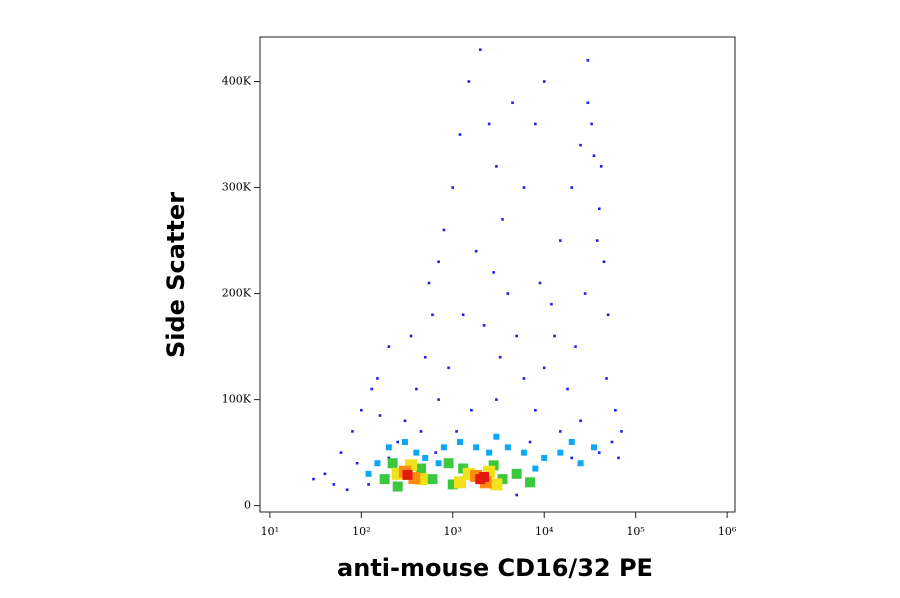  Describe the element at coordinates (237, 399) in the screenshot. I see `y-tick-label: 100K` at that location.